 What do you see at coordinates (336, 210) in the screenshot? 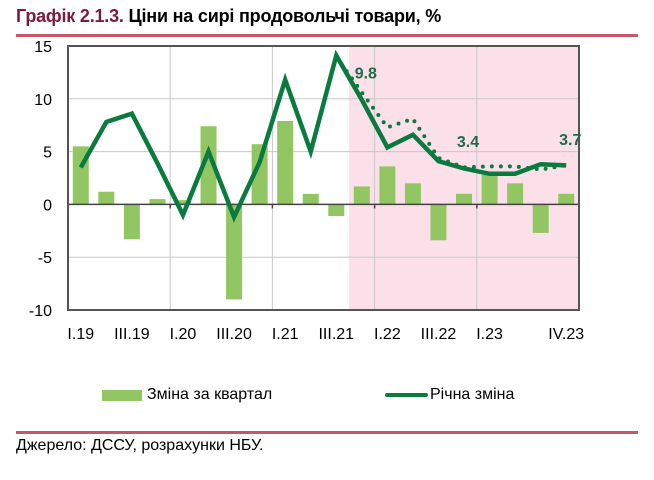
I see `bar-III.21` at bounding box center [336, 210].